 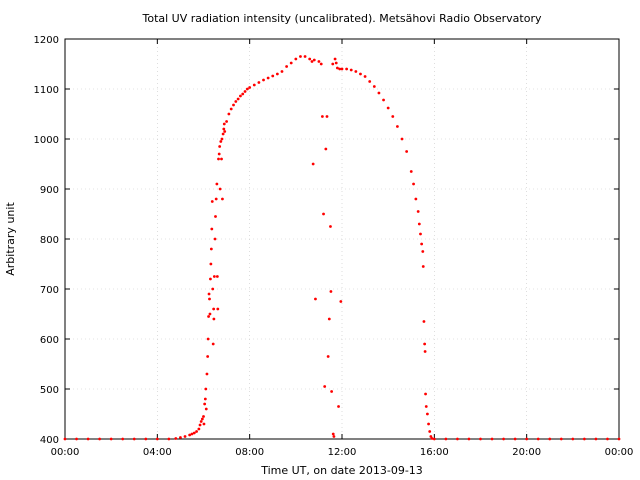 I want to click on y-tick-label: 400, so click(x=49, y=440).